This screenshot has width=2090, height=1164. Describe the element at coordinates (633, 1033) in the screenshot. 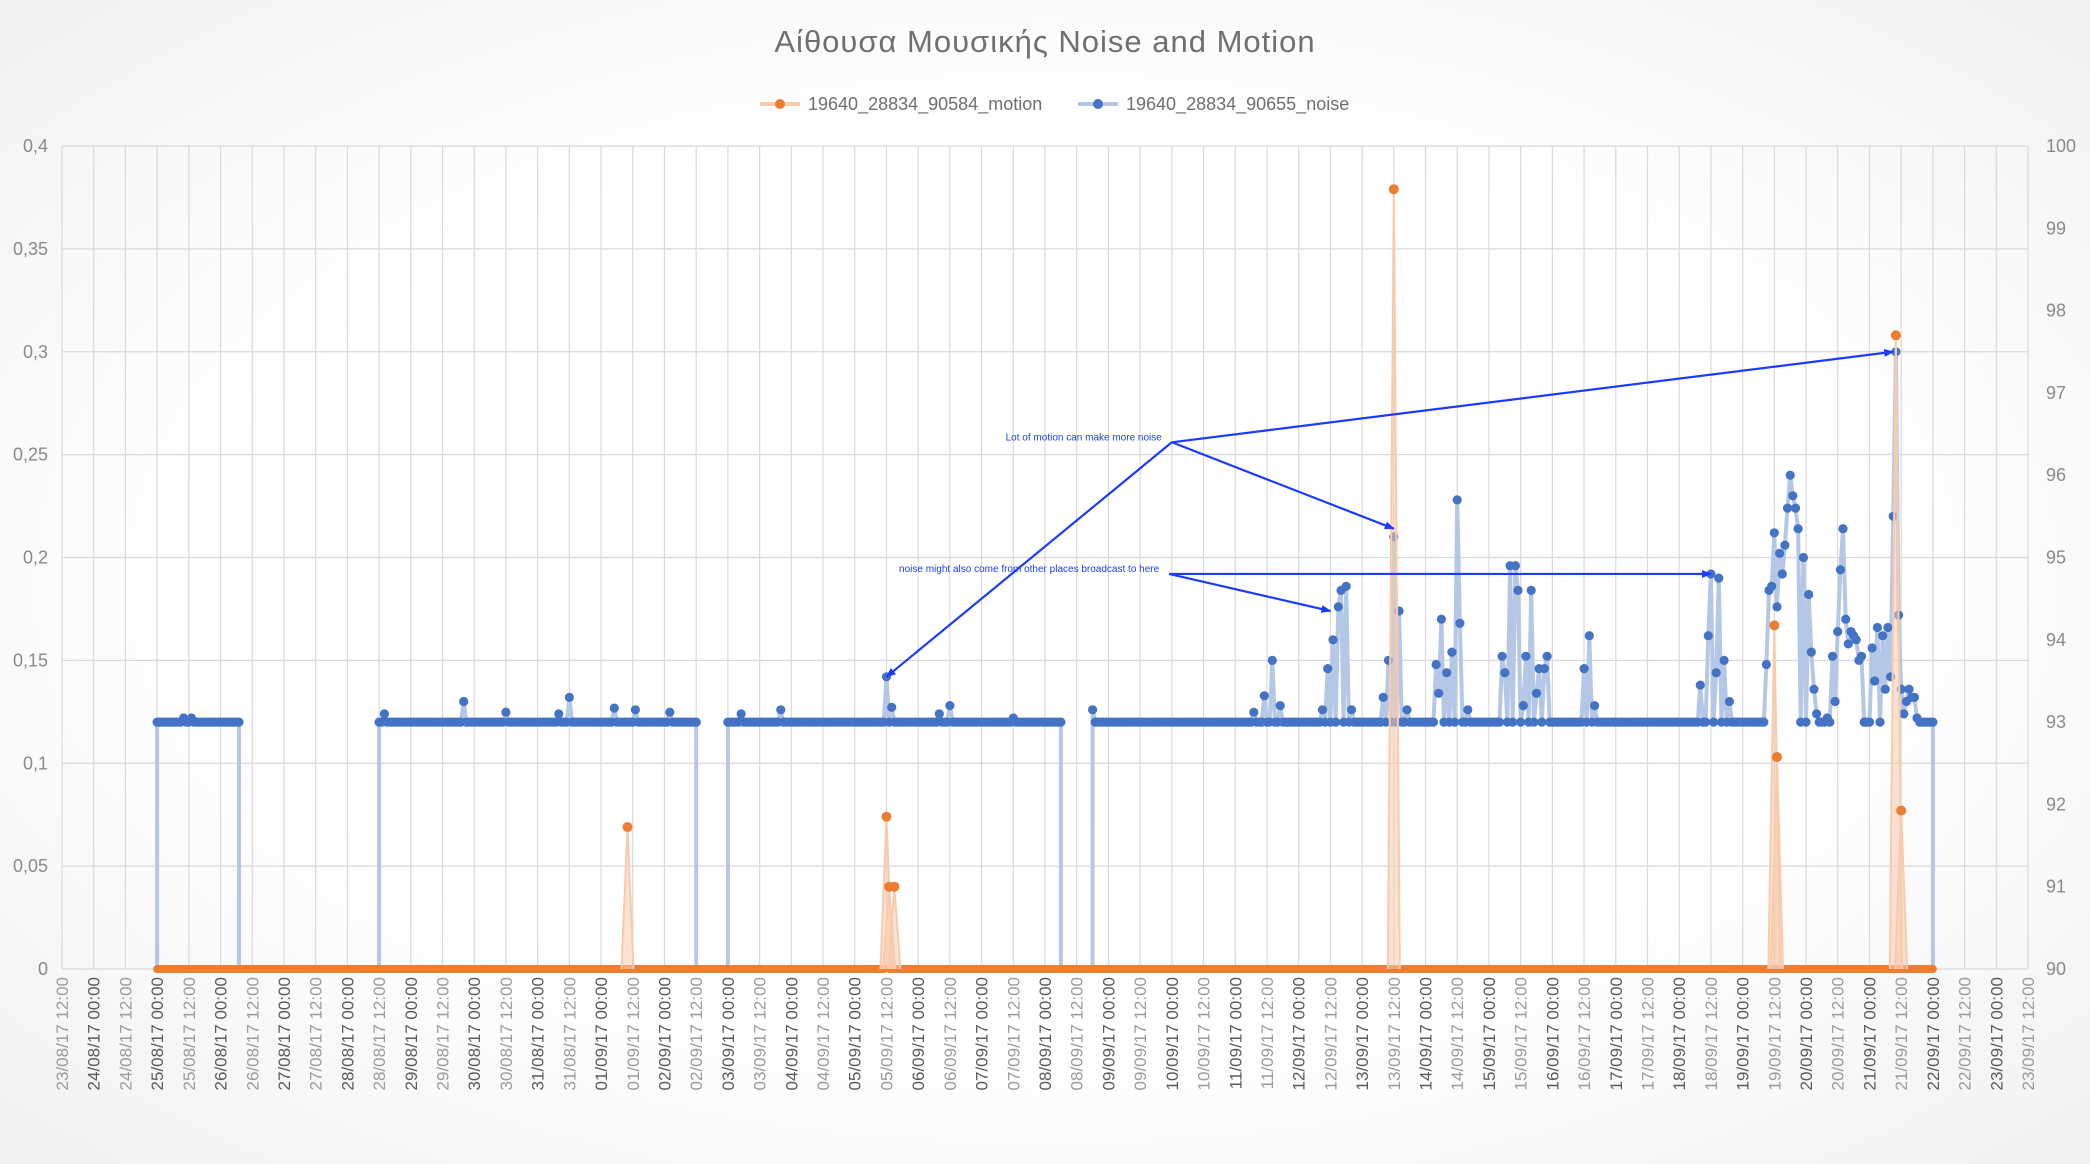

I see `x-axis-tick-label: 01/09/17 12:00` at that location.